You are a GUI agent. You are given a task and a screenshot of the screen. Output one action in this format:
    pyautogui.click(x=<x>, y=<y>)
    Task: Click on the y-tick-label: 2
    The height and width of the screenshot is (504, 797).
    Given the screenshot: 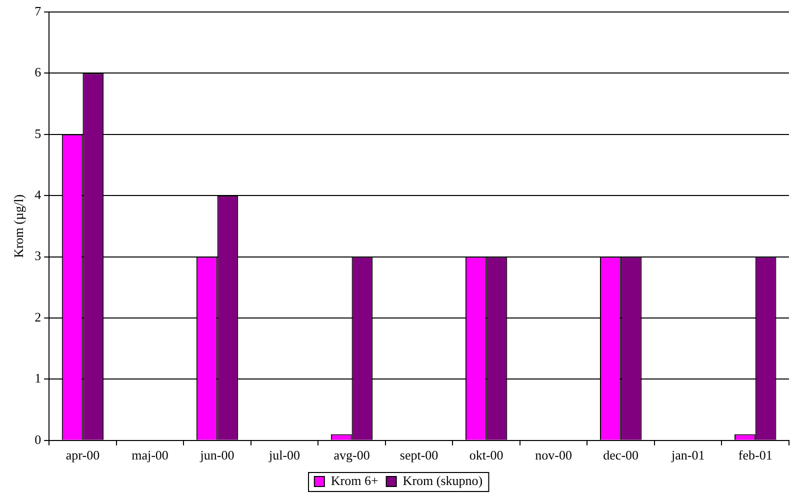 What is the action you would take?
    pyautogui.click(x=38, y=316)
    